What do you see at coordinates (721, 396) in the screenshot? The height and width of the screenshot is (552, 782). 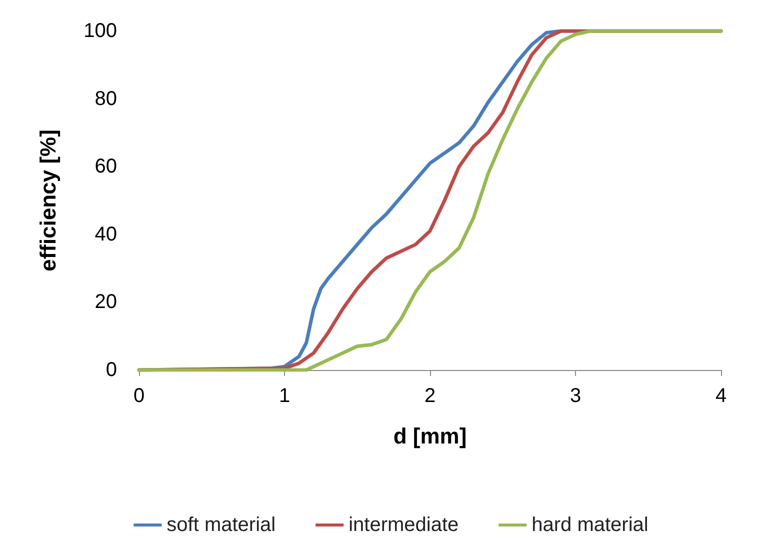 I see `x-tick-label: 4` at bounding box center [721, 396].